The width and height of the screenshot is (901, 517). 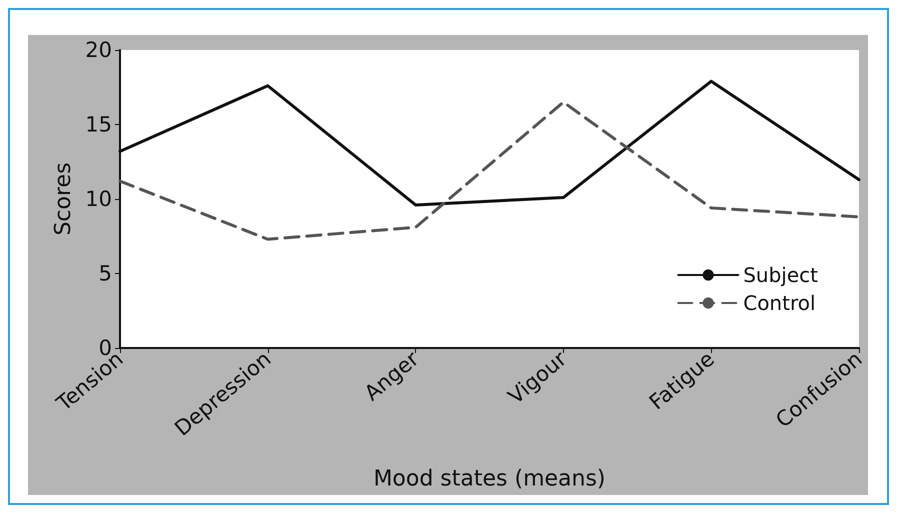 I want to click on y-tick-label: 10, so click(x=98, y=199).